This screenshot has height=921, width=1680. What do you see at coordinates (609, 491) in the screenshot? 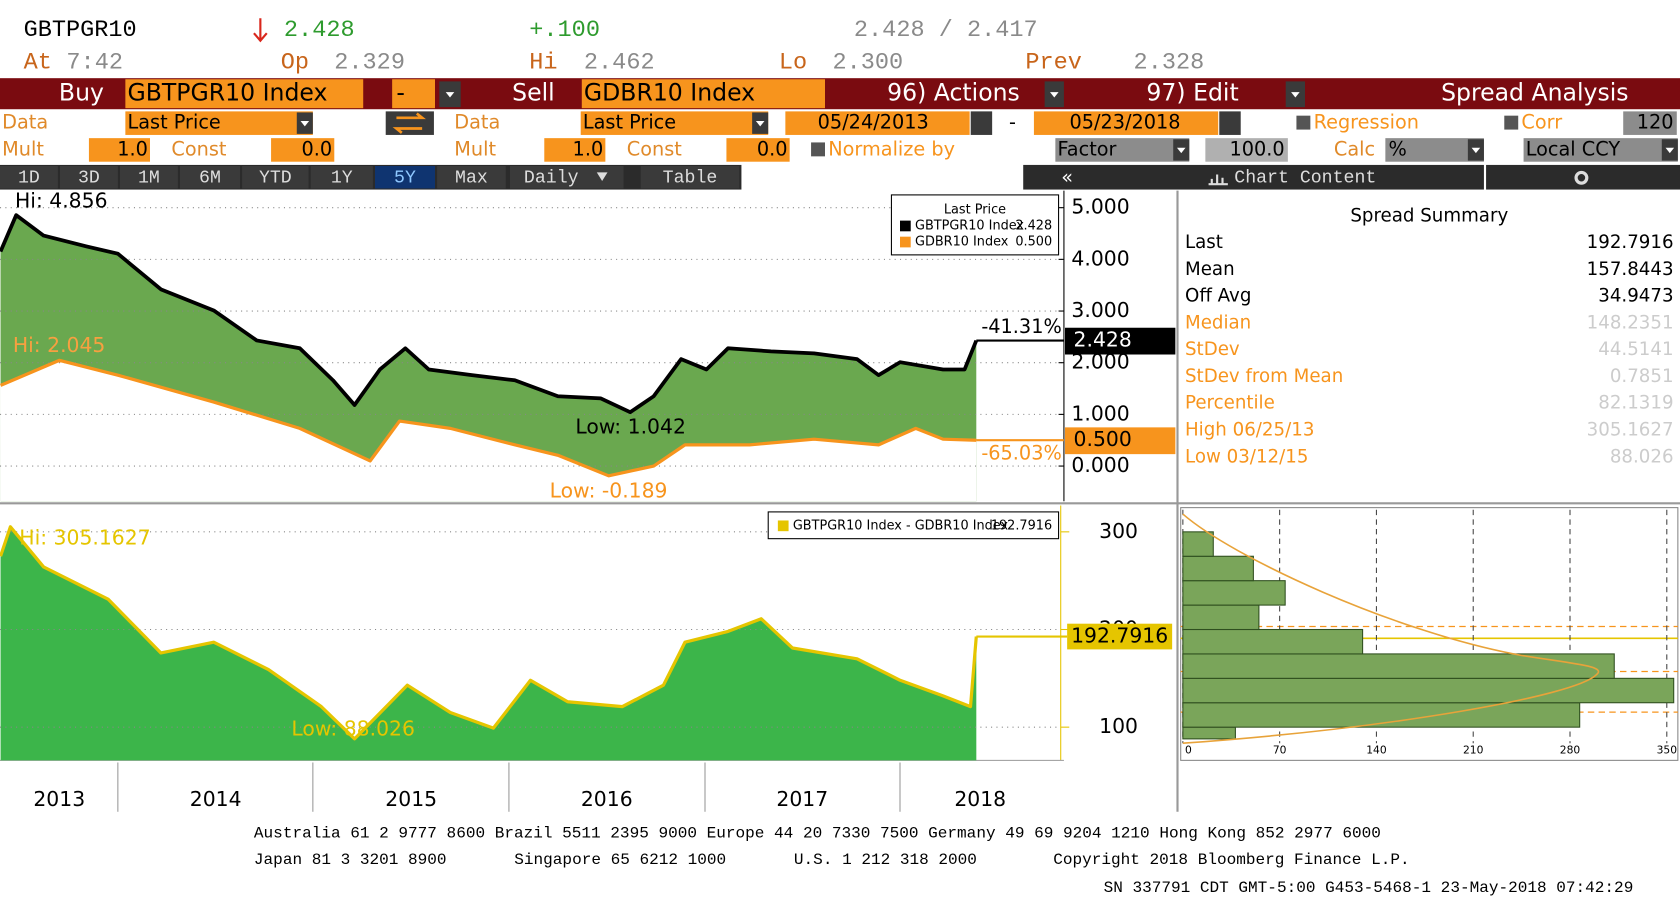
I see `low-annotation: Low: -0.189` at bounding box center [609, 491].